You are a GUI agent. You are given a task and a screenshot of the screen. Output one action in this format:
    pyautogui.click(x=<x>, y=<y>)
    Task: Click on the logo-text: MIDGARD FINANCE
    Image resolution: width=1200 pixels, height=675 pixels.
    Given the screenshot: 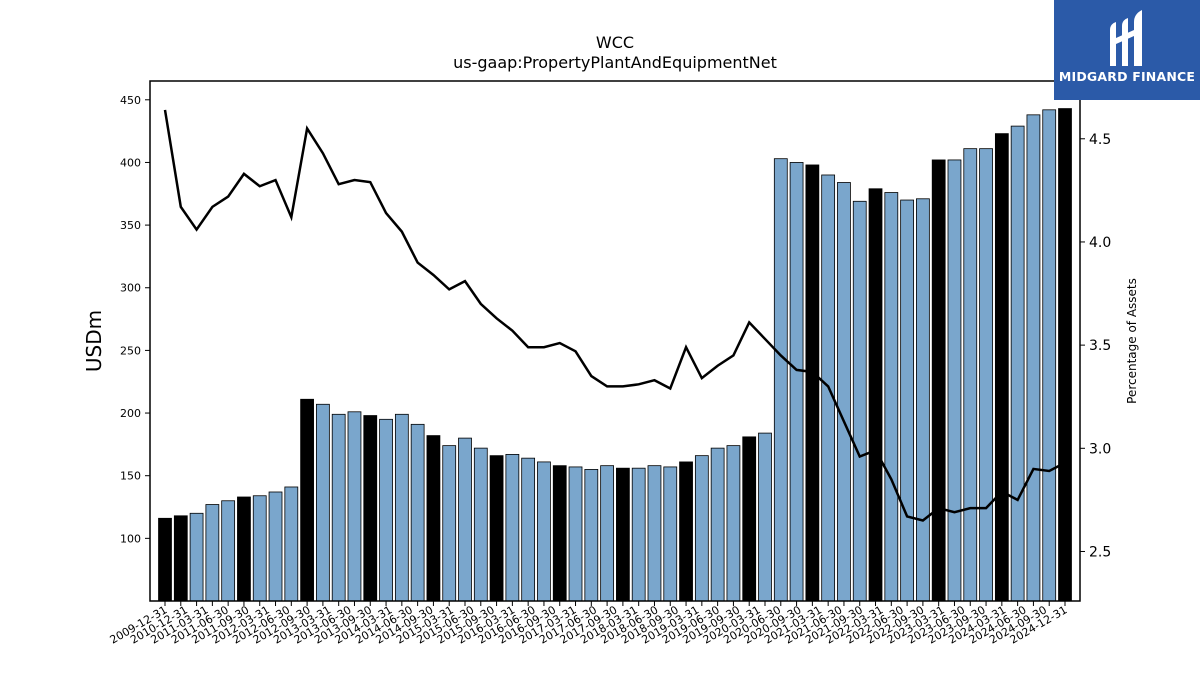 What is the action you would take?
    pyautogui.click(x=1127, y=76)
    